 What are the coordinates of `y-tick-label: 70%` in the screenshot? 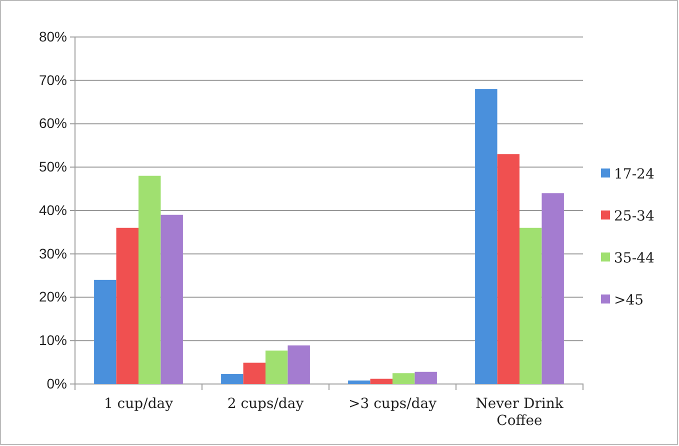 It's located at (52, 80).